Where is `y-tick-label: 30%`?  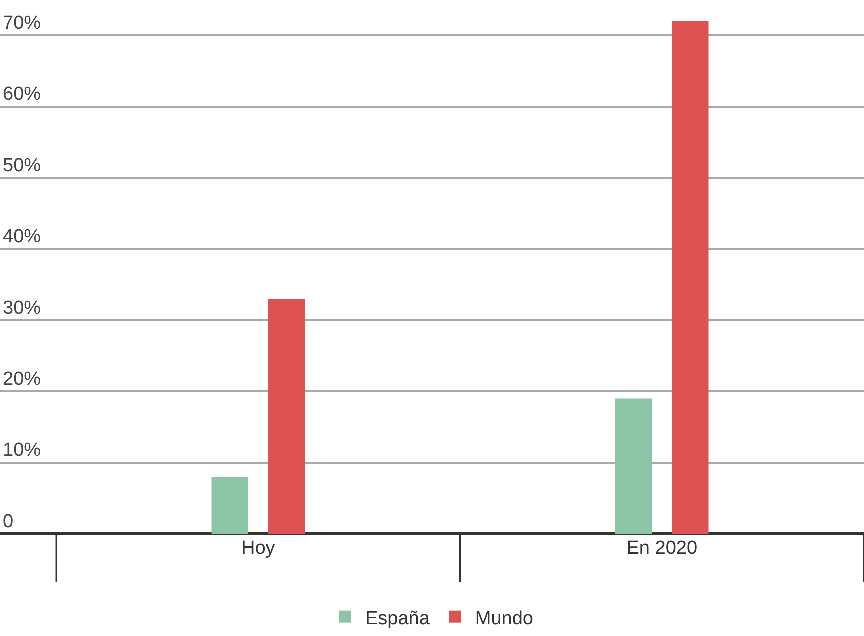
y-tick-label: 30% is located at coordinates (22, 308).